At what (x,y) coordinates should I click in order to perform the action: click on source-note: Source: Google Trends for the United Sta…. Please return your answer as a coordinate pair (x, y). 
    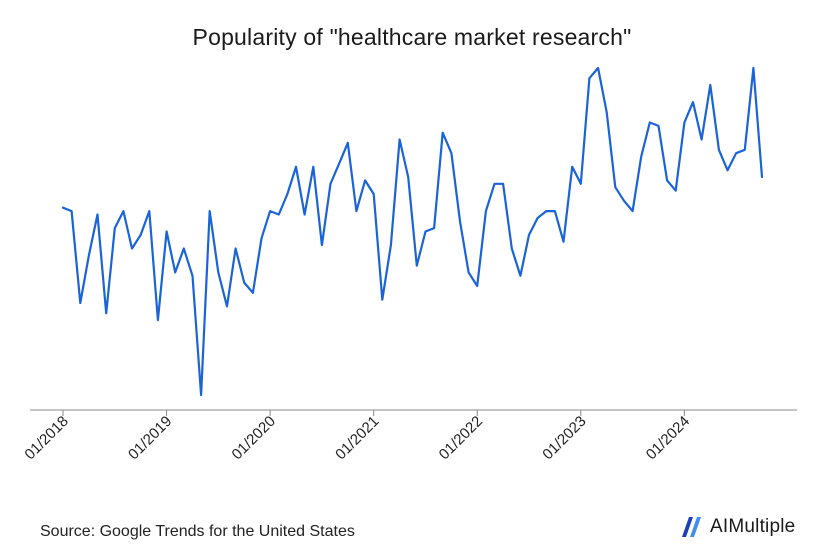
    Looking at the image, I should click on (197, 531).